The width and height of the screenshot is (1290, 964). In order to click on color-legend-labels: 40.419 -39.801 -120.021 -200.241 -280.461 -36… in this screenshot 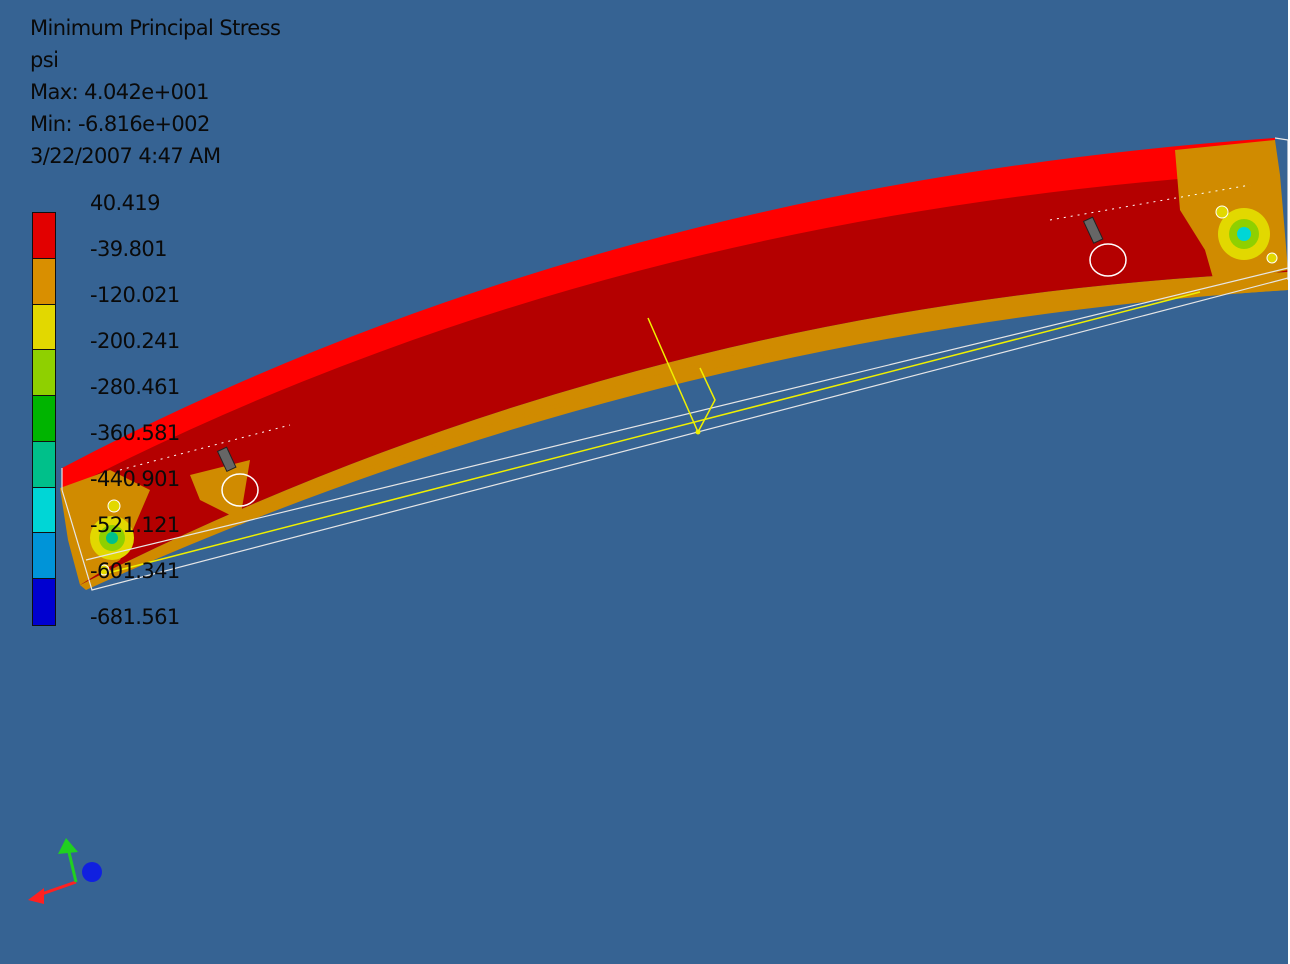, I will do `click(135, 416)`.